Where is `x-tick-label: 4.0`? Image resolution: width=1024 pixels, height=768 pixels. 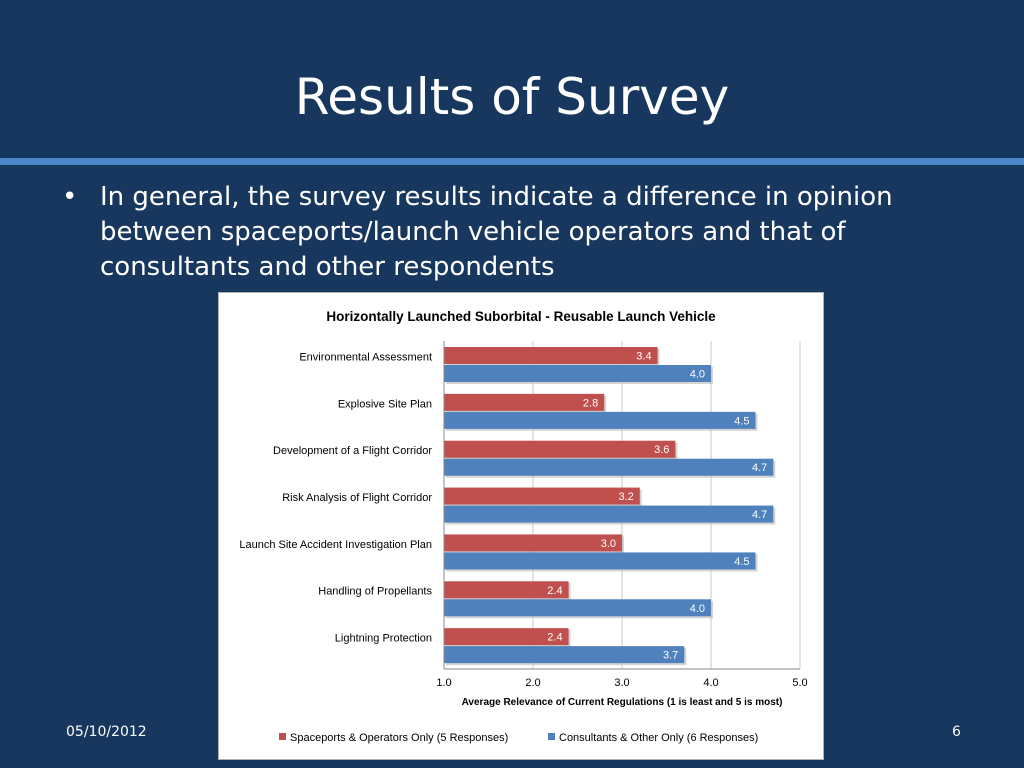 x-tick-label: 4.0 is located at coordinates (710, 683).